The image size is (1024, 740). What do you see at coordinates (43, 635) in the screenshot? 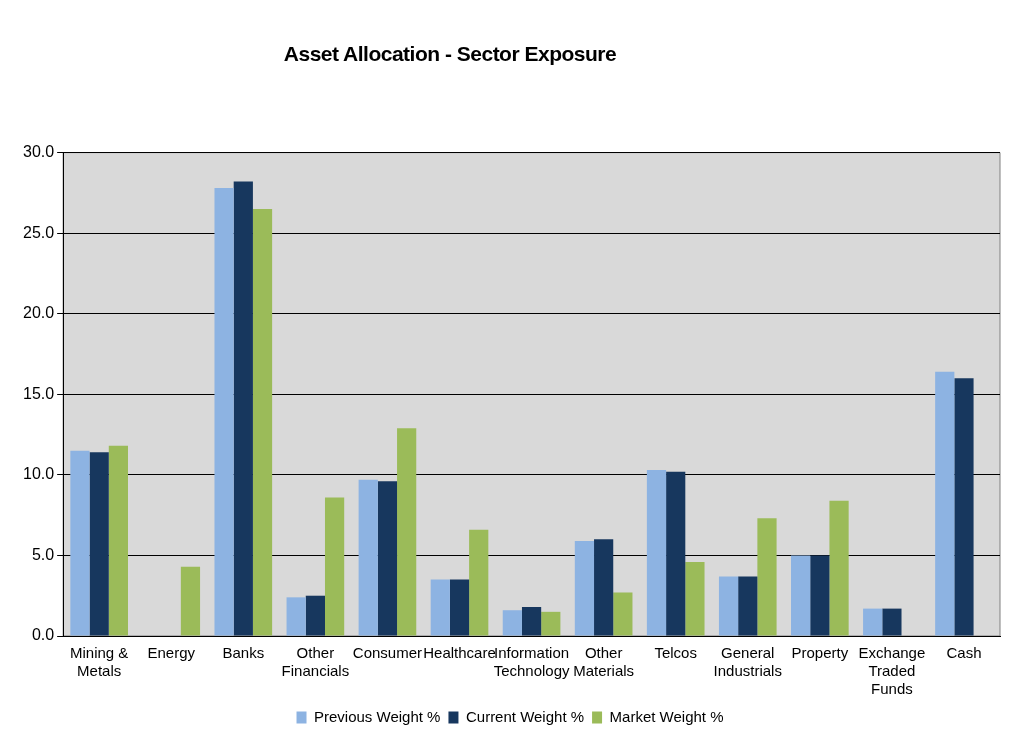
I see `y-tick-label: 0.0` at bounding box center [43, 635].